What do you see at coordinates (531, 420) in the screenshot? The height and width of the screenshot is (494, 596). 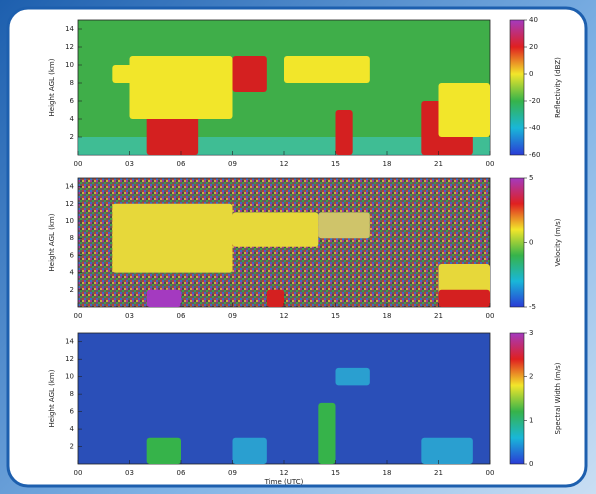 I see `colorbar-tick-label: 1` at bounding box center [531, 420].